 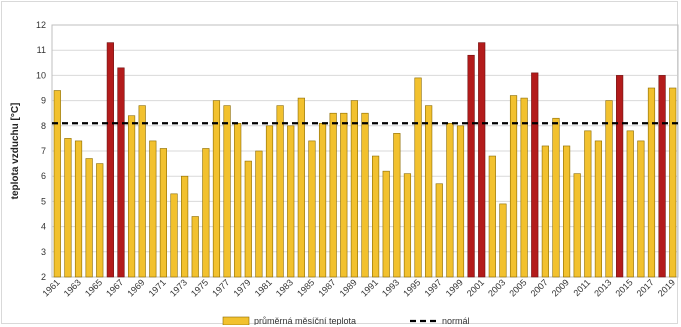 I want to click on legend: průměrná měsíční teplota normál, so click(x=346, y=320).